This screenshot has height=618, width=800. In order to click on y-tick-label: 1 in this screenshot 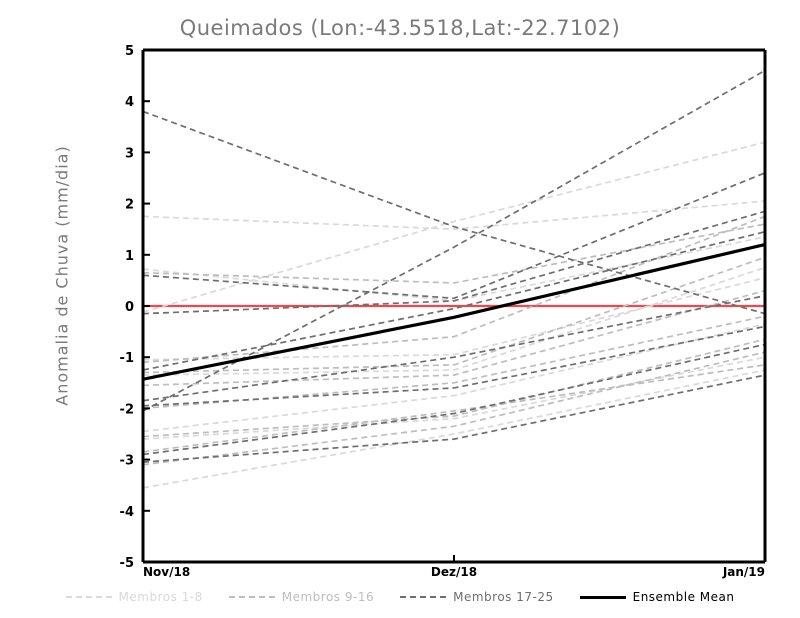, I will do `click(129, 256)`.